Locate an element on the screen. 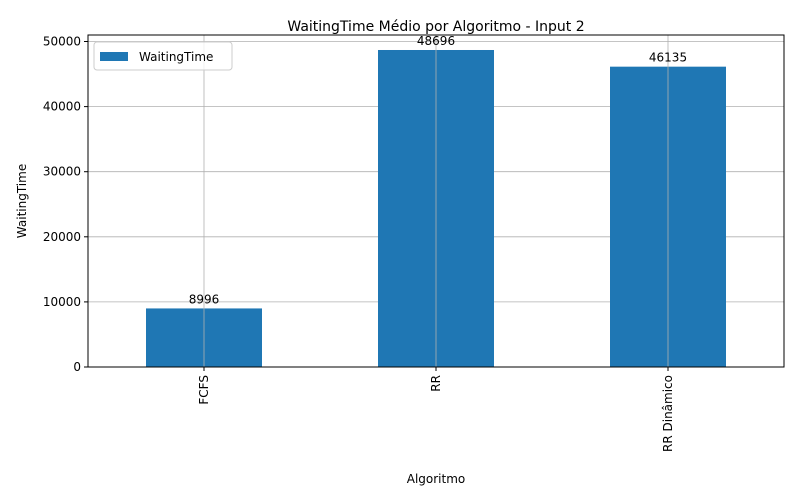  y-tick-label: 10000 is located at coordinates (62, 302).